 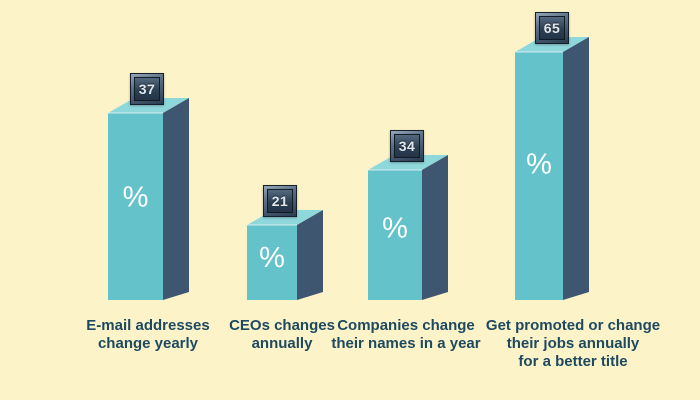 I want to click on bar-label-line: their jobs annually, so click(x=573, y=343).